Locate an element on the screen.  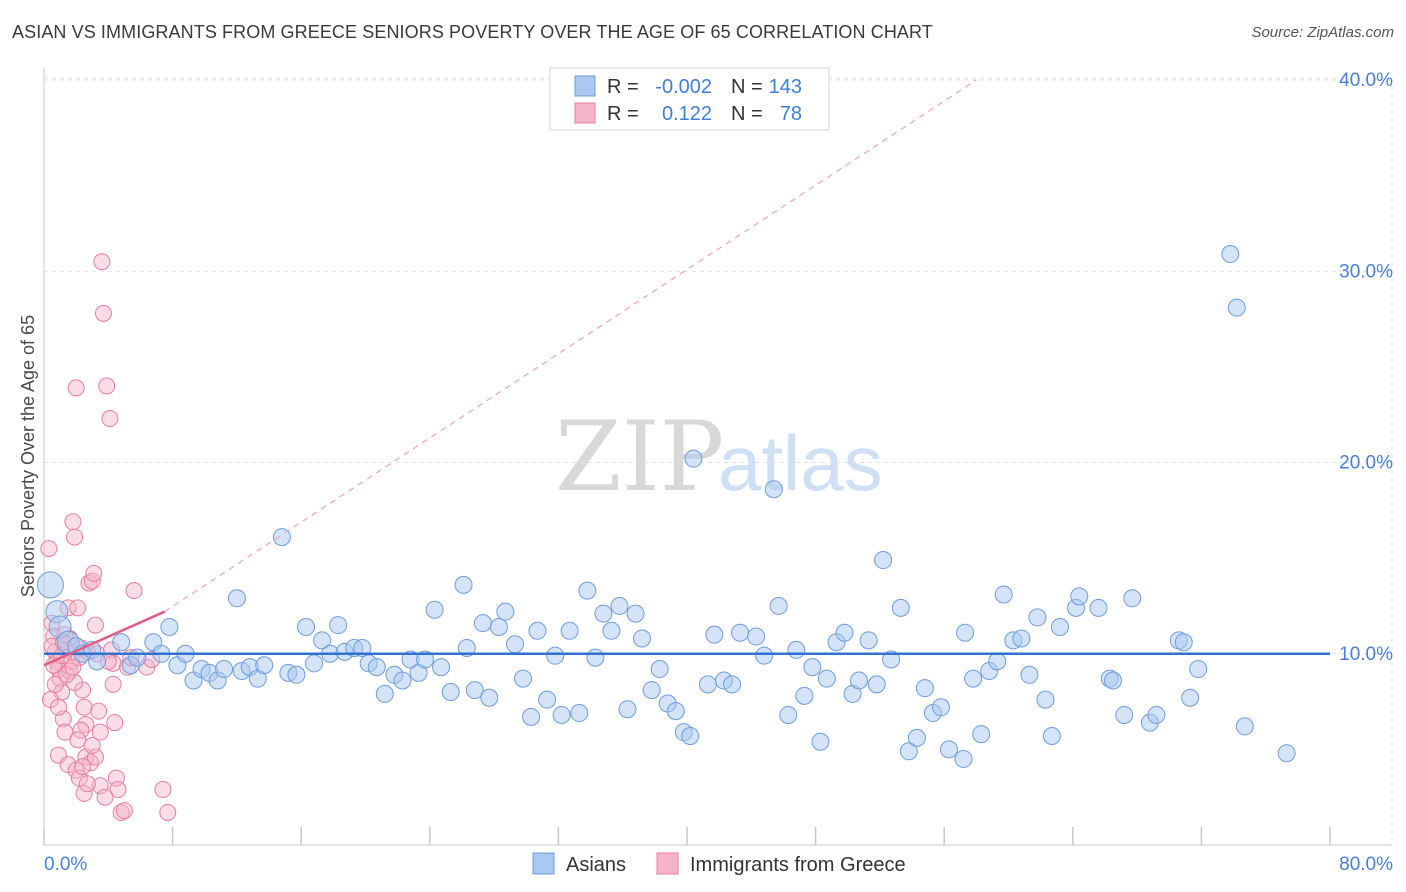
legend-label-asians: Asians is located at coordinates (596, 865).